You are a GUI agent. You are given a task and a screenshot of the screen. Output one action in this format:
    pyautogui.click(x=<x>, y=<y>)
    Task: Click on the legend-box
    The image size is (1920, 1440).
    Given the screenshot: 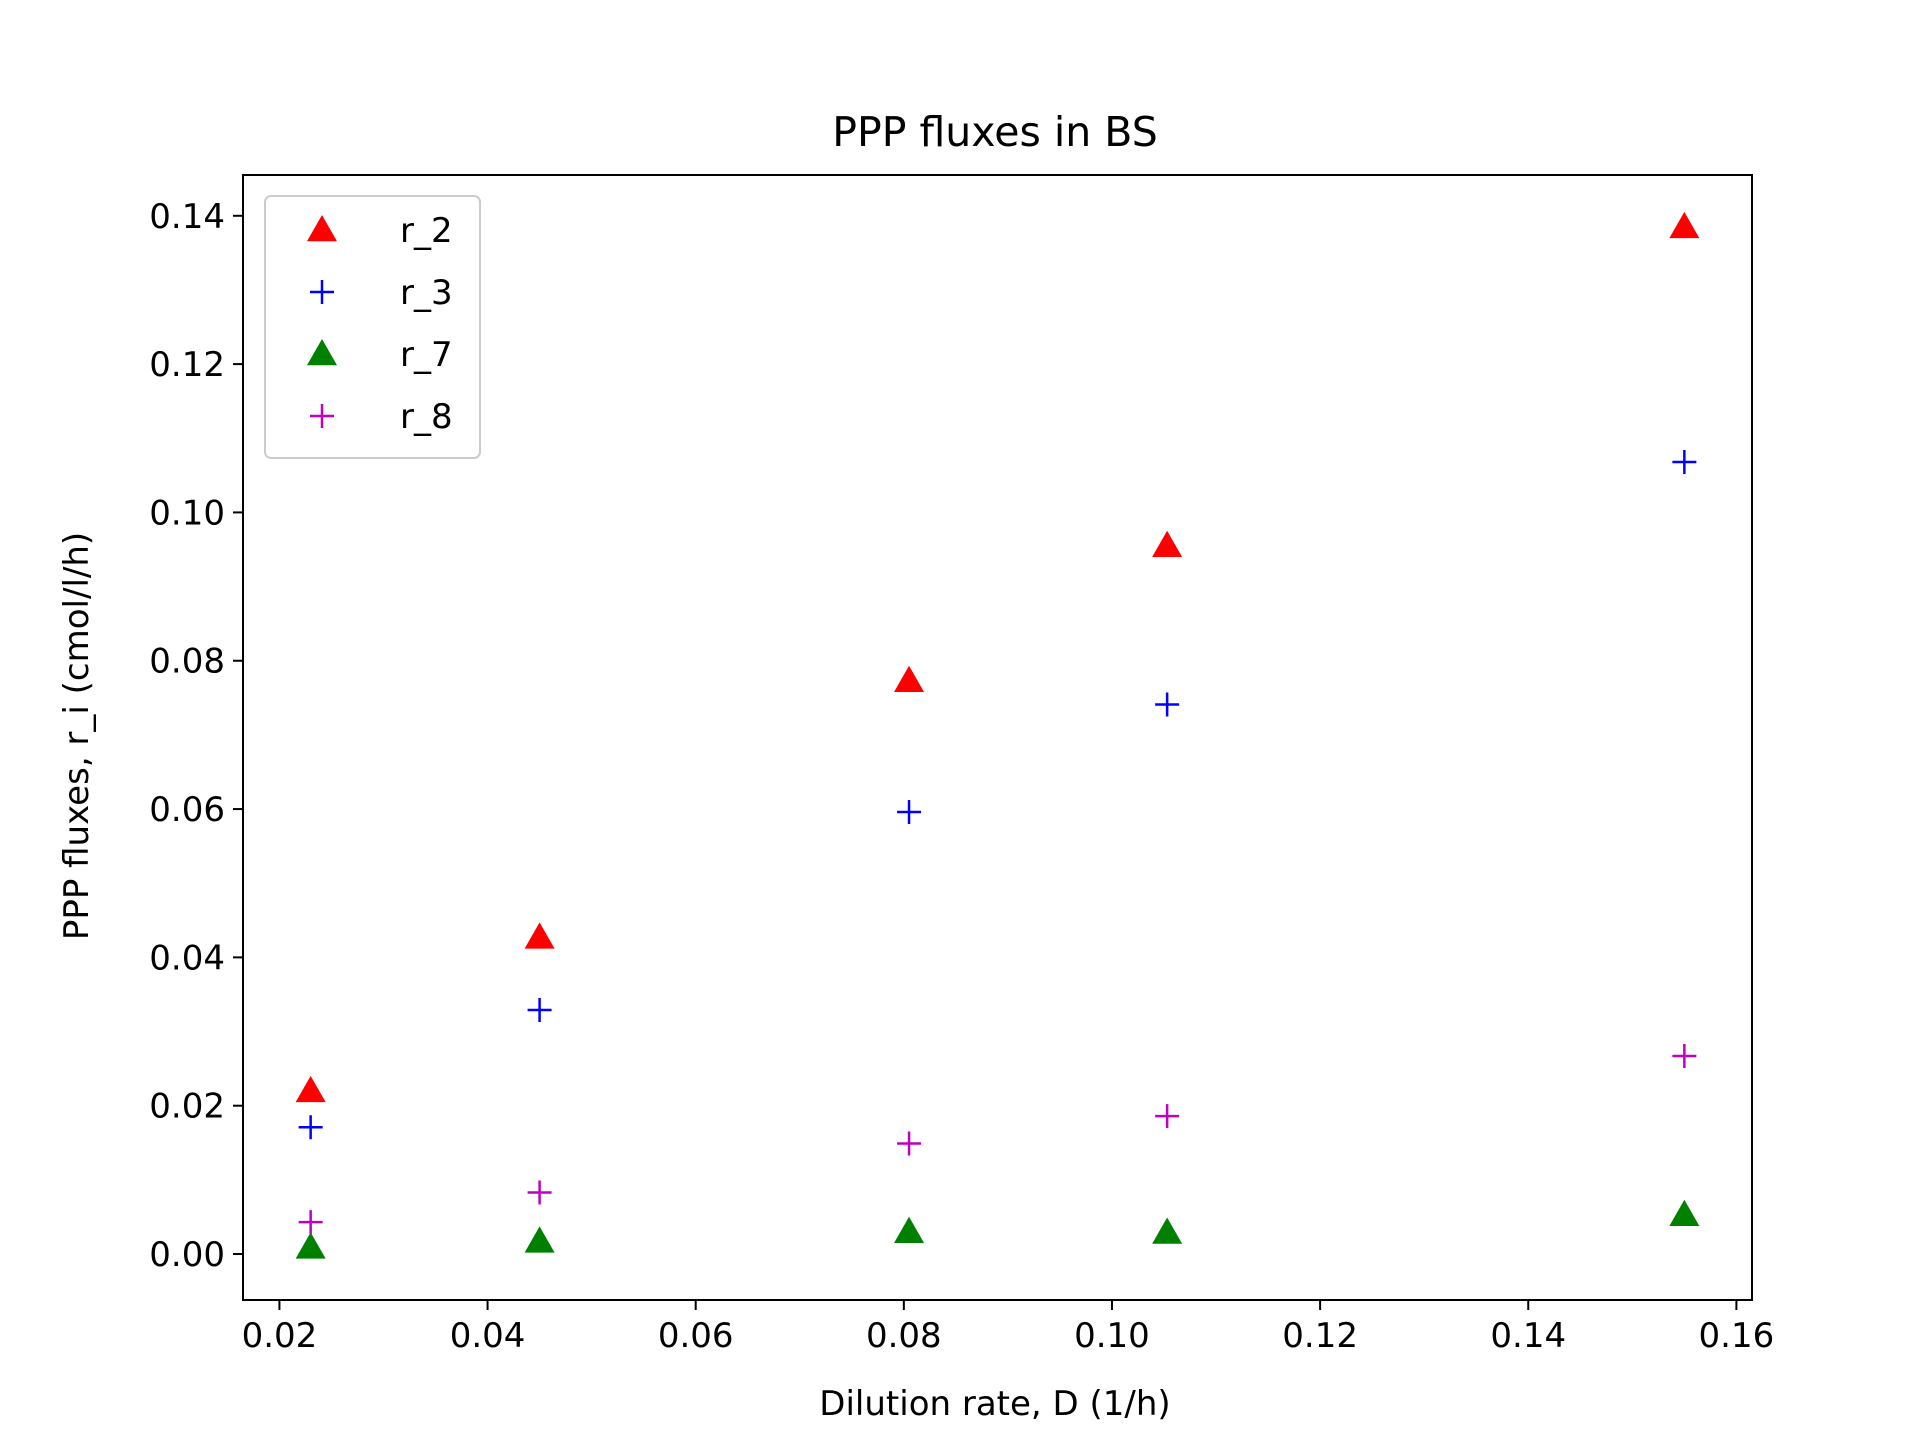 What is the action you would take?
    pyautogui.click(x=372, y=327)
    